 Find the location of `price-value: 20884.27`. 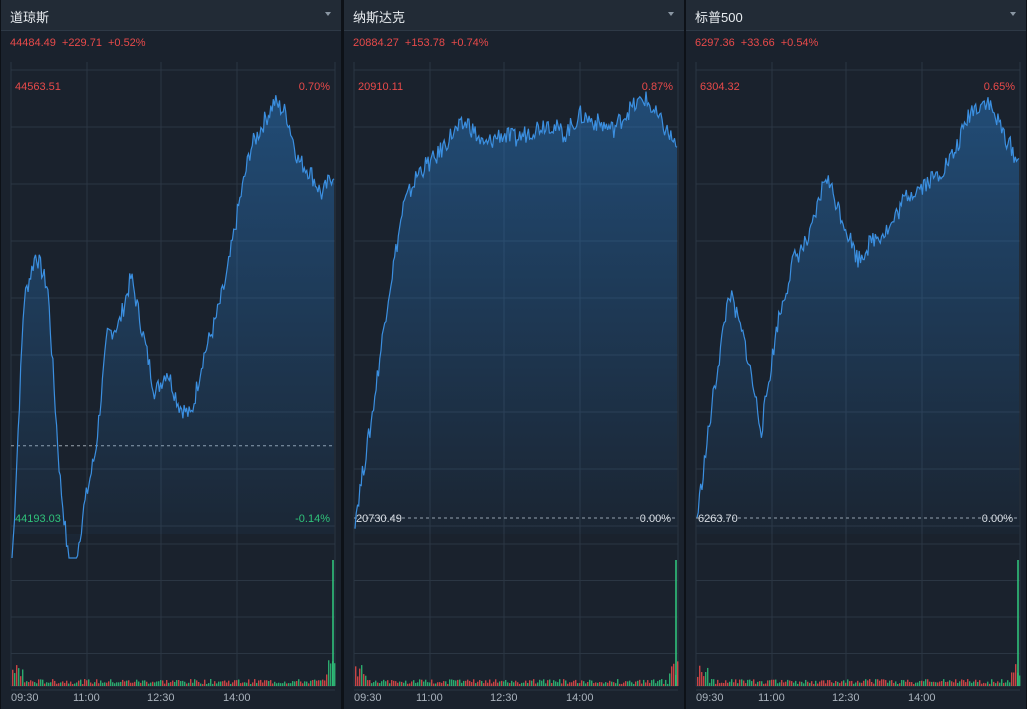

price-value: 20884.27 is located at coordinates (376, 43).